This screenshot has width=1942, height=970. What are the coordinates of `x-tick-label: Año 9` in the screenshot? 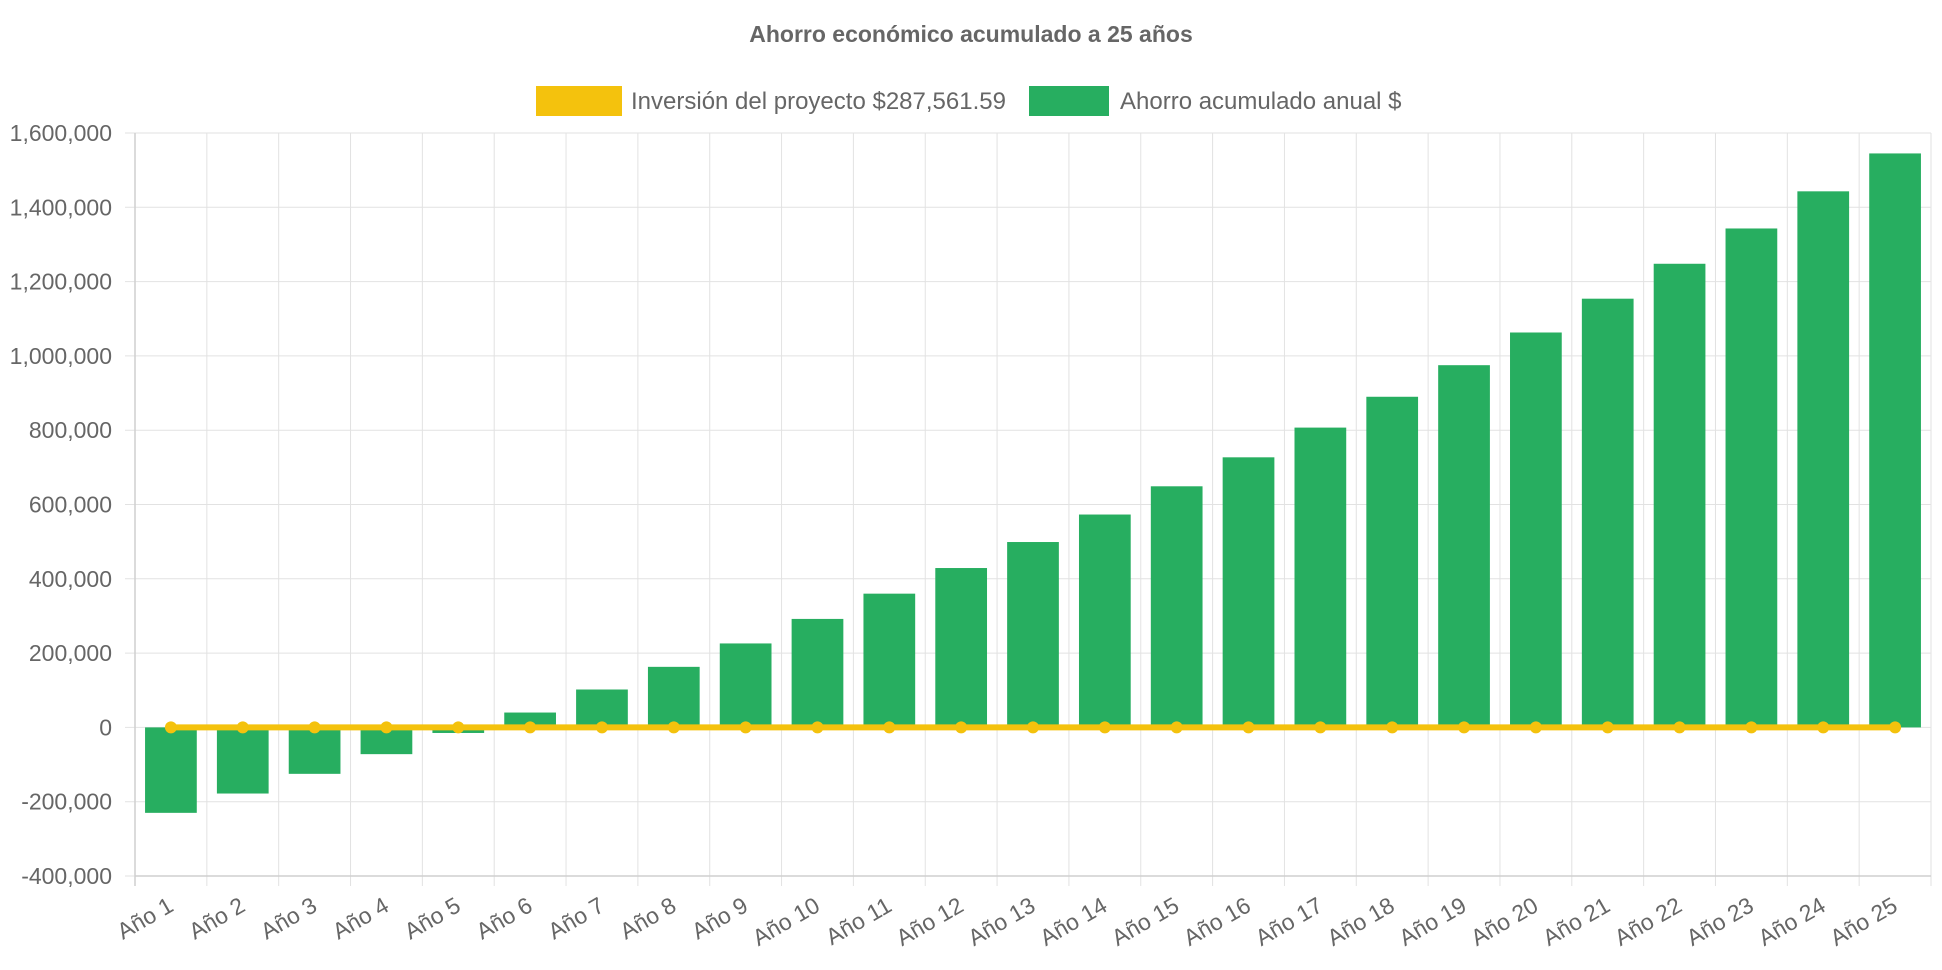 It's located at (719, 918).